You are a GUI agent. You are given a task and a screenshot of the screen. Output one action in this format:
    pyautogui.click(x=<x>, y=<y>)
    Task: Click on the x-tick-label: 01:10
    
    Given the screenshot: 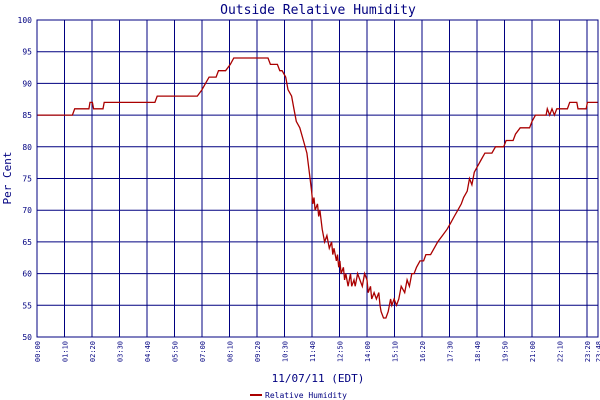 What is the action you would take?
    pyautogui.click(x=66, y=351)
    